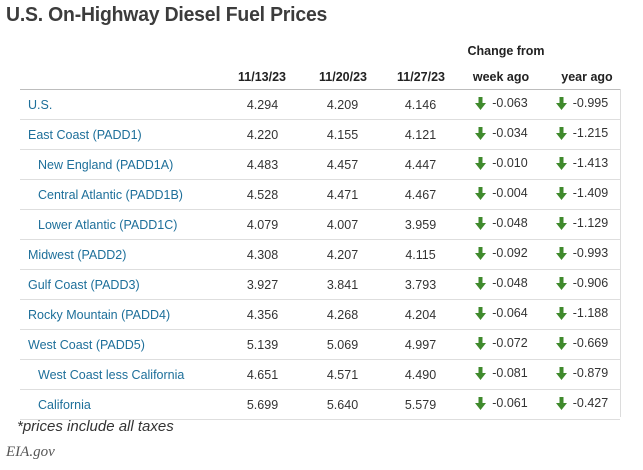  I want to click on column-header-date-3: 11/27/23, so click(421, 77).